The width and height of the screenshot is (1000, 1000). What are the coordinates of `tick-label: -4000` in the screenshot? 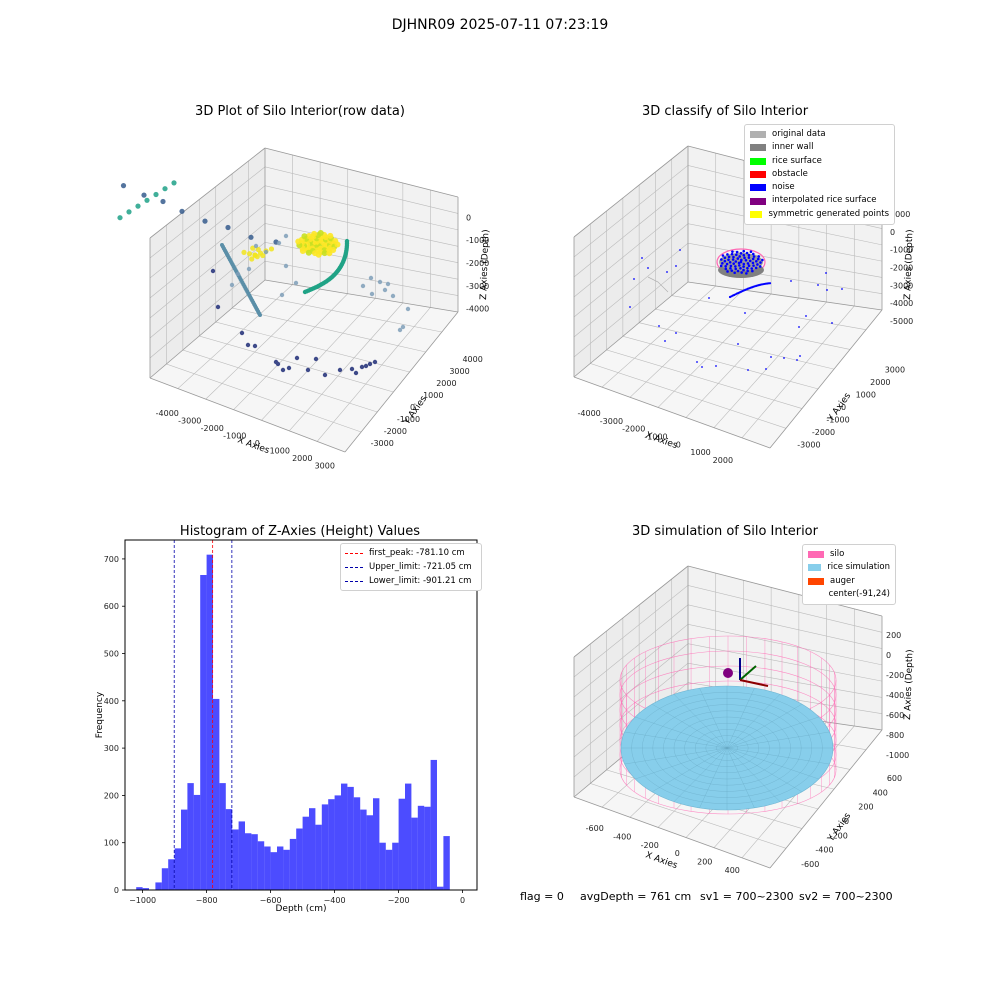 It's located at (901, 303).